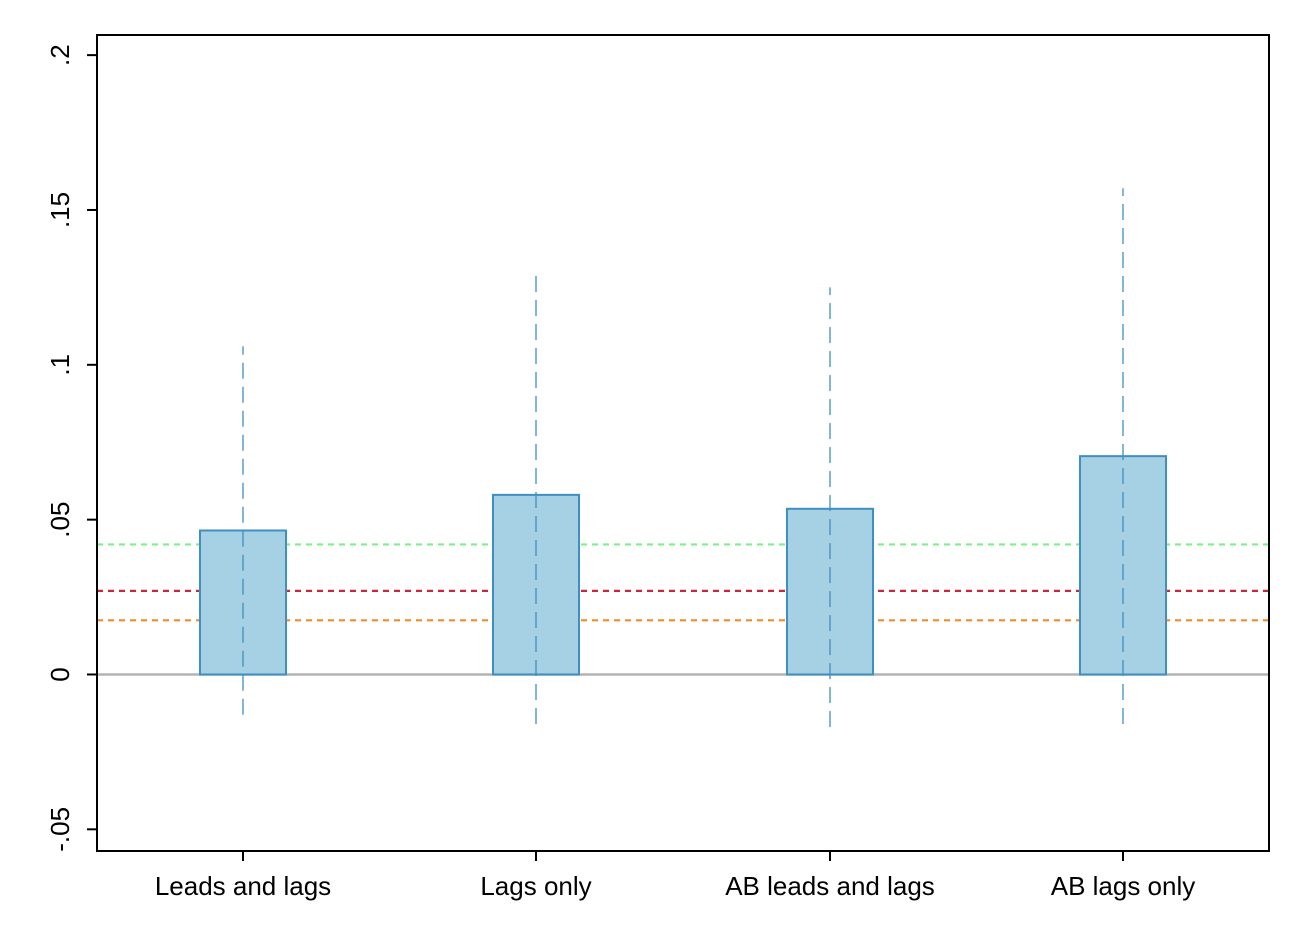  I want to click on reference-lines, so click(683, 609).